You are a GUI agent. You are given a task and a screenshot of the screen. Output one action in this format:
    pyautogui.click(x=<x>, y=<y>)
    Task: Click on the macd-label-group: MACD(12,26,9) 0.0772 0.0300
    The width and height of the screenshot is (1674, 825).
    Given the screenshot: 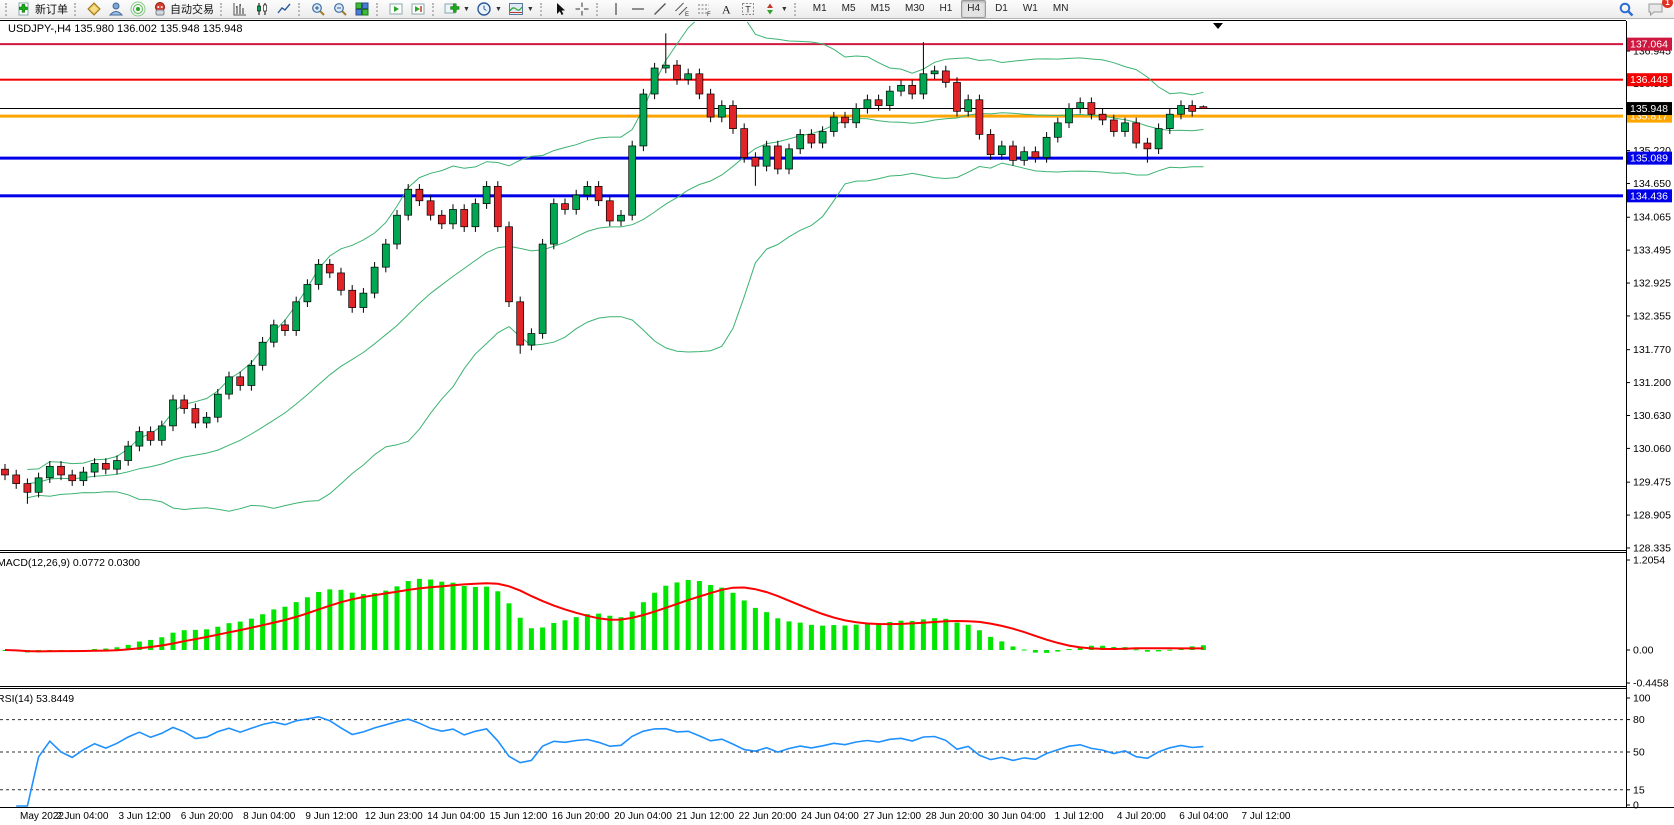 What is the action you would take?
    pyautogui.click(x=70, y=563)
    